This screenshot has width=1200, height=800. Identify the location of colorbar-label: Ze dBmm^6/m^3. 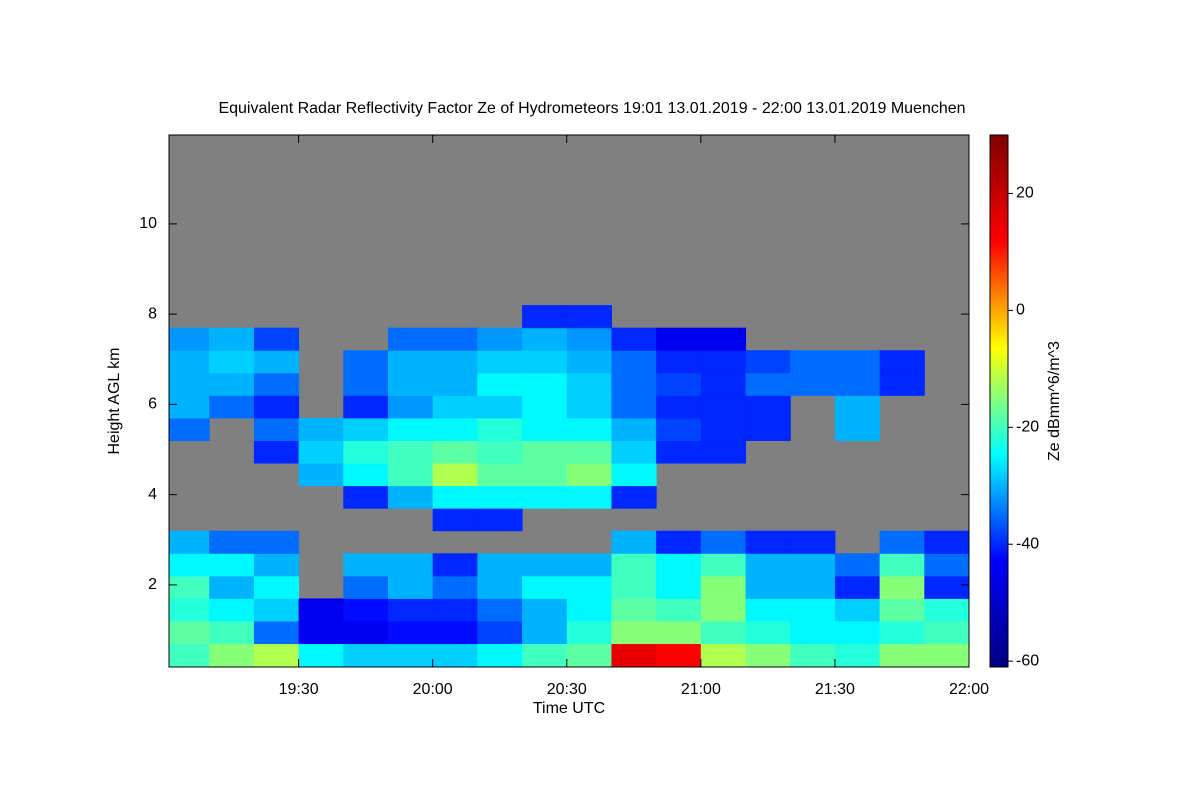
(1054, 401).